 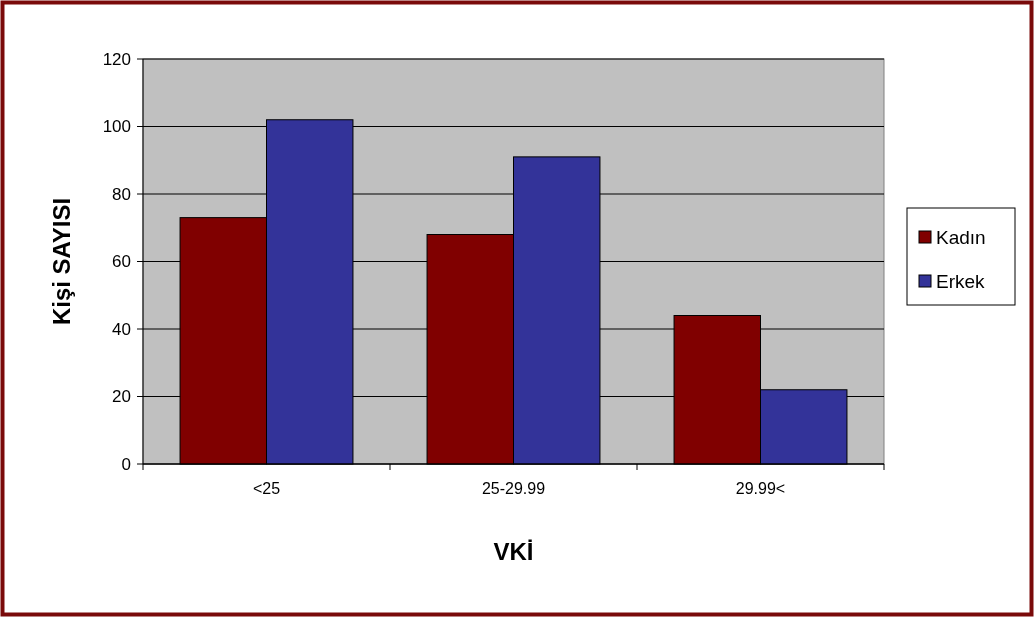 What do you see at coordinates (61, 261) in the screenshot?
I see `y-axis-title: Kişi SAYISI` at bounding box center [61, 261].